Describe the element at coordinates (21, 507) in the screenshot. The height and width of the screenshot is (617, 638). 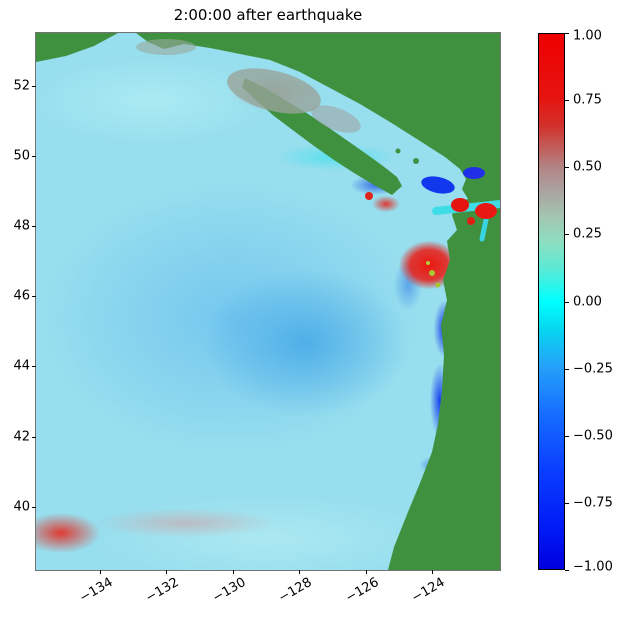
I see `y-tick-label: 40` at that location.